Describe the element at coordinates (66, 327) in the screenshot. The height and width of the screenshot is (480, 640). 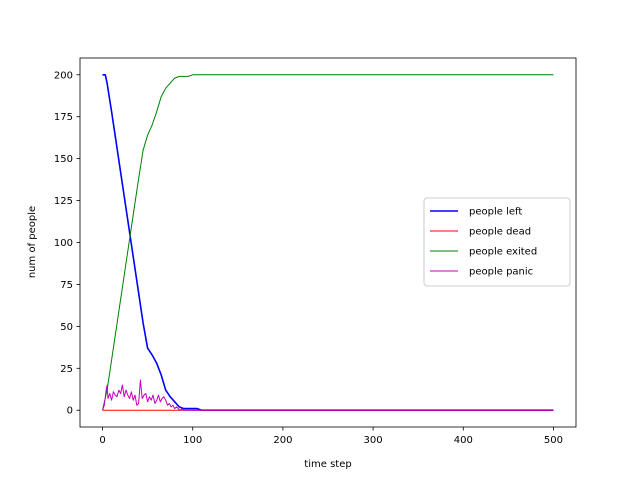
I see `y-tick-label: 50` at that location.